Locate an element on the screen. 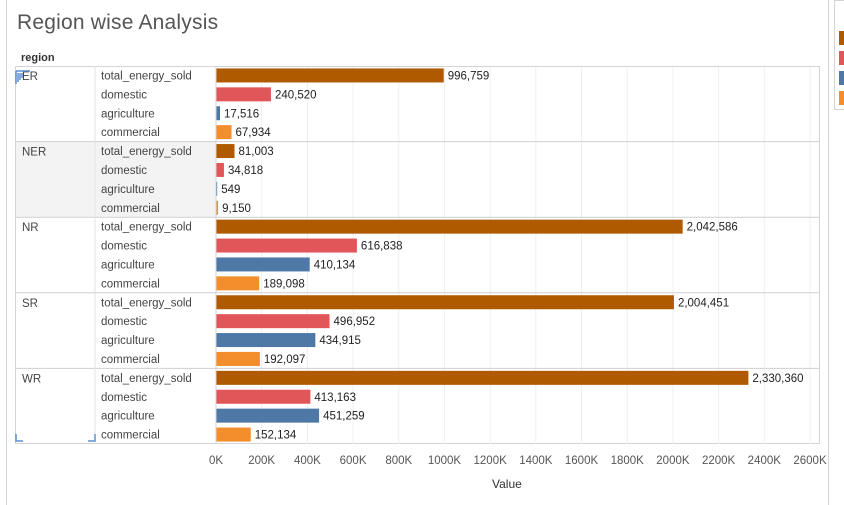  data-label: 2,042,586 is located at coordinates (712, 228).